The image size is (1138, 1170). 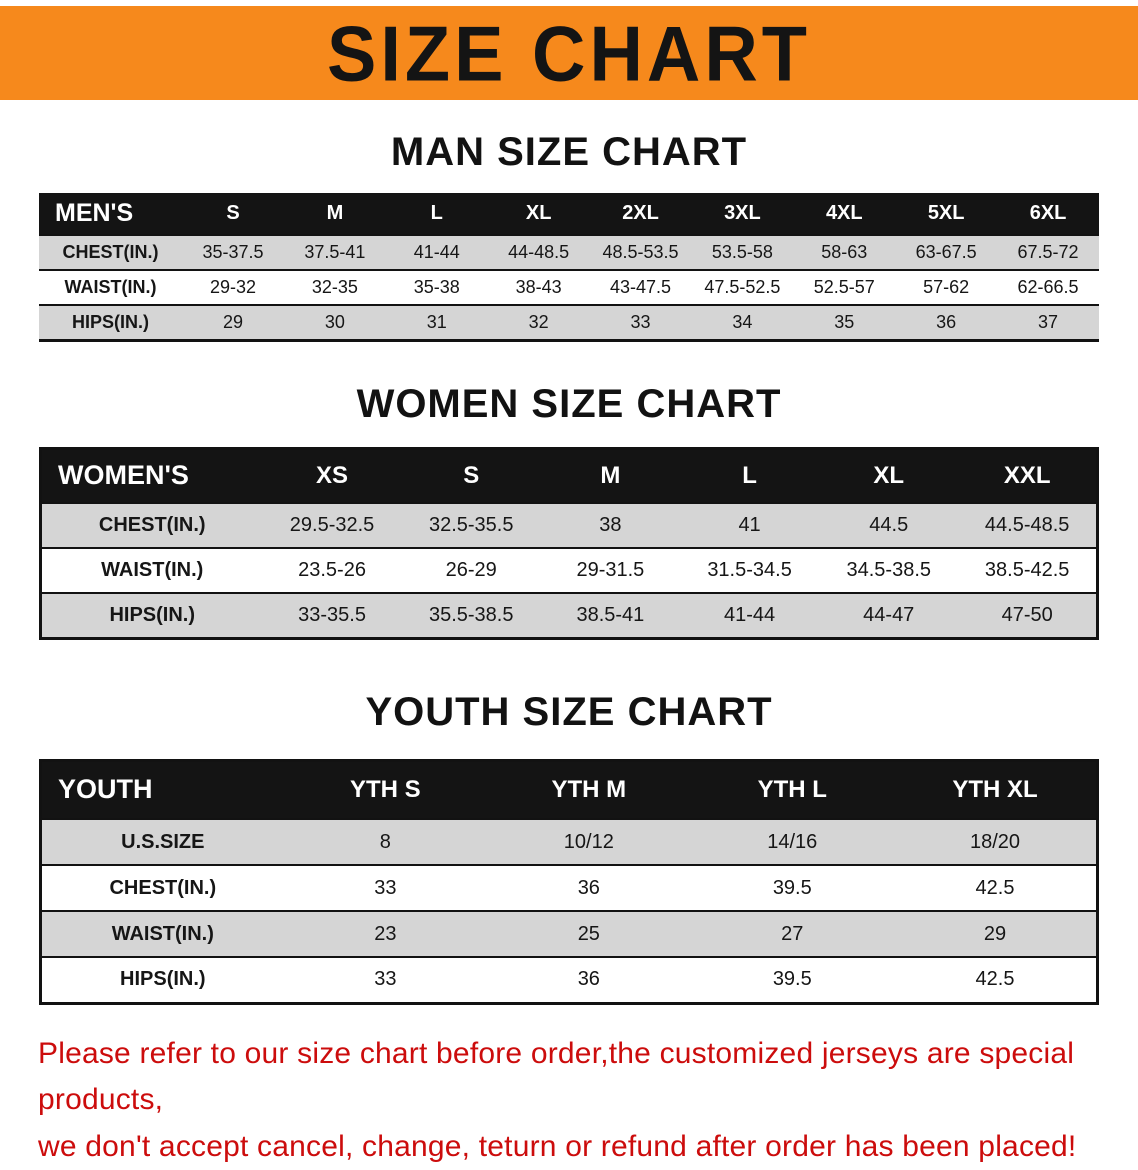 I want to click on size-column-header: 6XL, so click(x=1048, y=214).